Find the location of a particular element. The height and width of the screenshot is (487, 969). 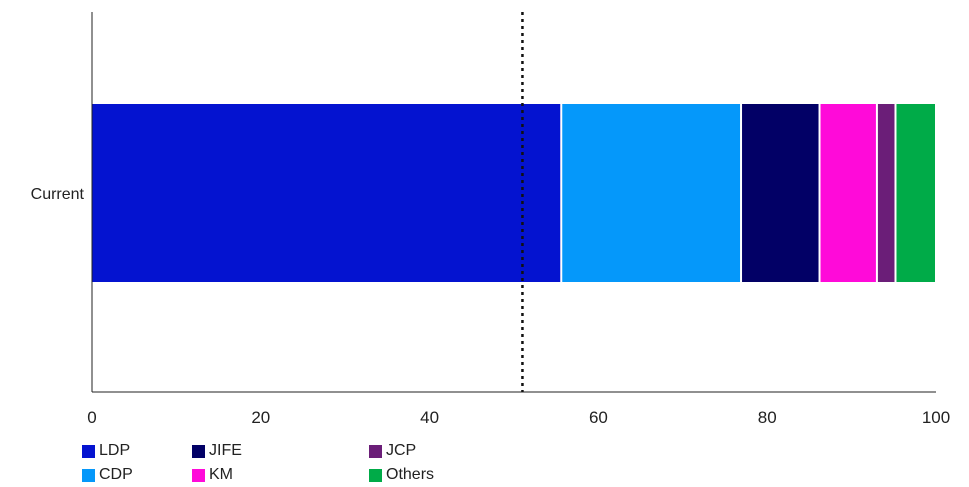

bar-segment-jcp is located at coordinates (886, 193).